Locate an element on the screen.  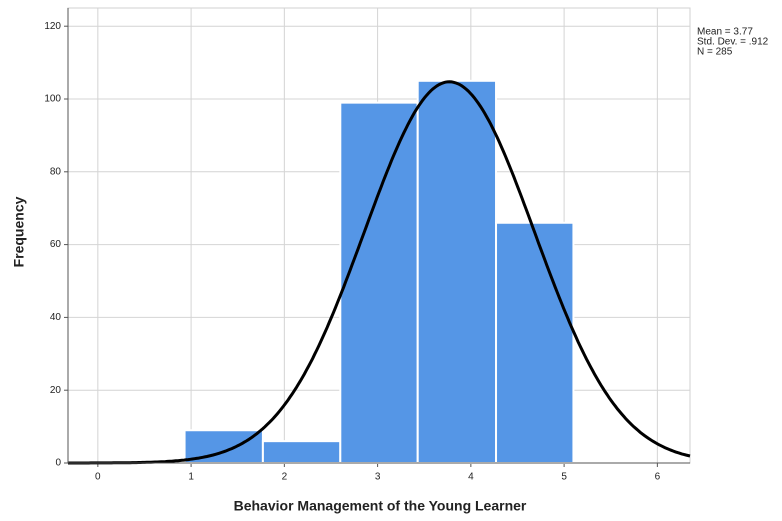
x-tick-label: 1 is located at coordinates (191, 477).